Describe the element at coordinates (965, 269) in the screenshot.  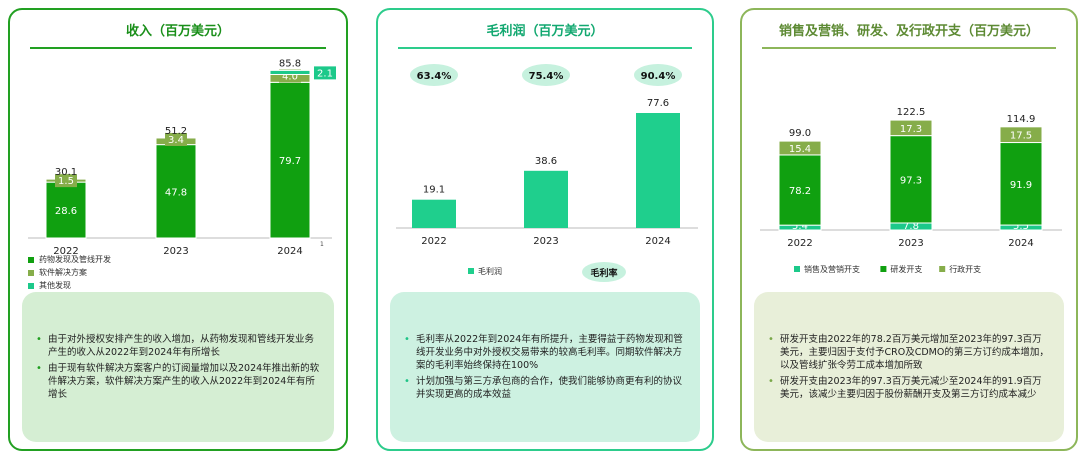
I see `legend-label: 行政开支` at that location.